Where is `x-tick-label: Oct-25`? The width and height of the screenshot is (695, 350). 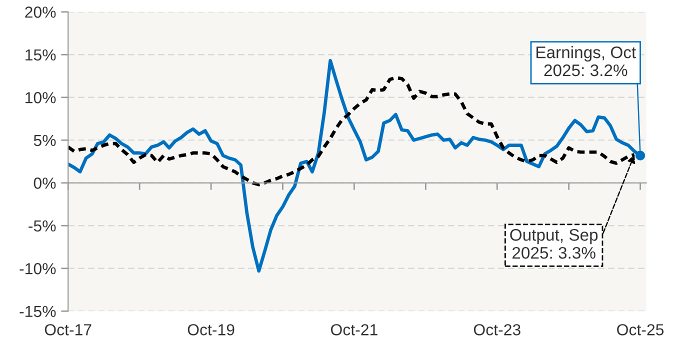
x-tick-label: Oct-25 is located at coordinates (640, 330).